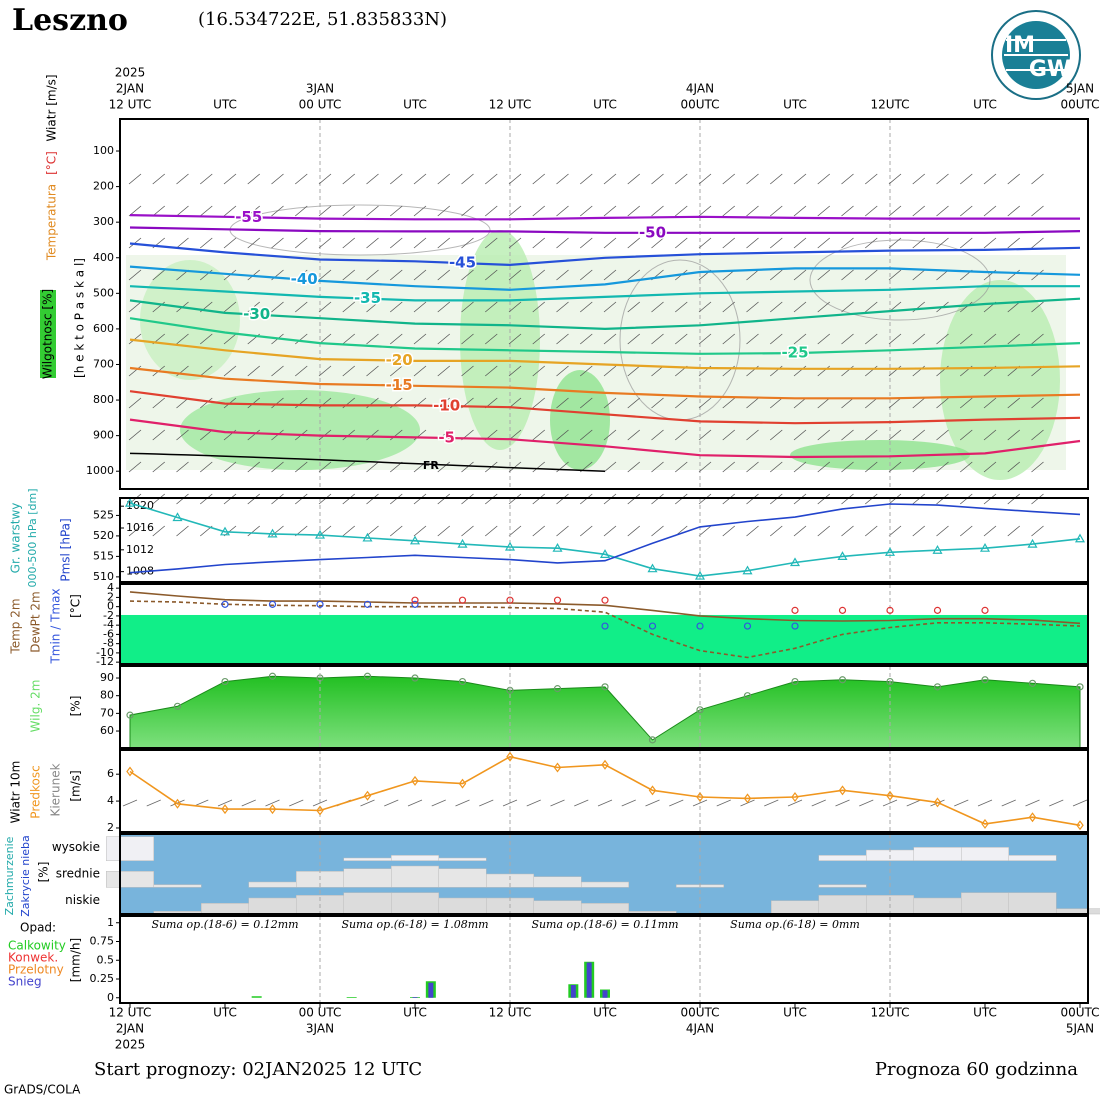  I want to click on contour-label: -30, so click(256, 314).